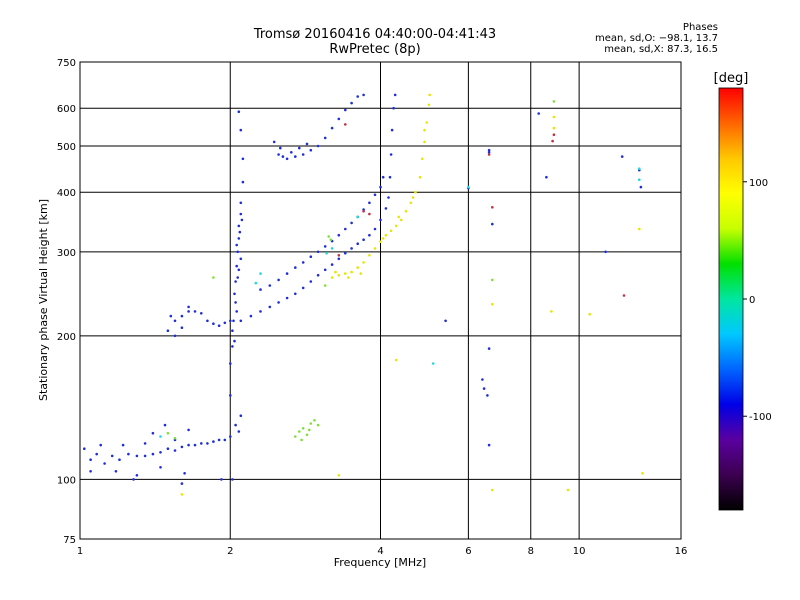  Describe the element at coordinates (661, 49) in the screenshot. I see `phase-stats-x-mode: mean, sd,X: 87.3, 16.5` at that location.